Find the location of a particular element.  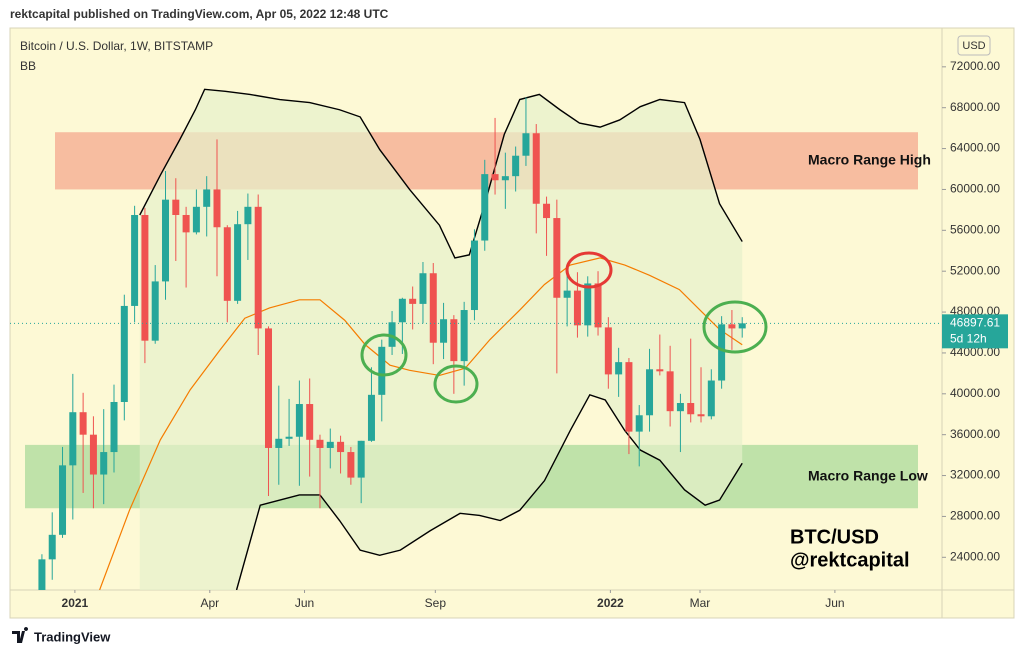

indicator-label: BB is located at coordinates (28, 66).